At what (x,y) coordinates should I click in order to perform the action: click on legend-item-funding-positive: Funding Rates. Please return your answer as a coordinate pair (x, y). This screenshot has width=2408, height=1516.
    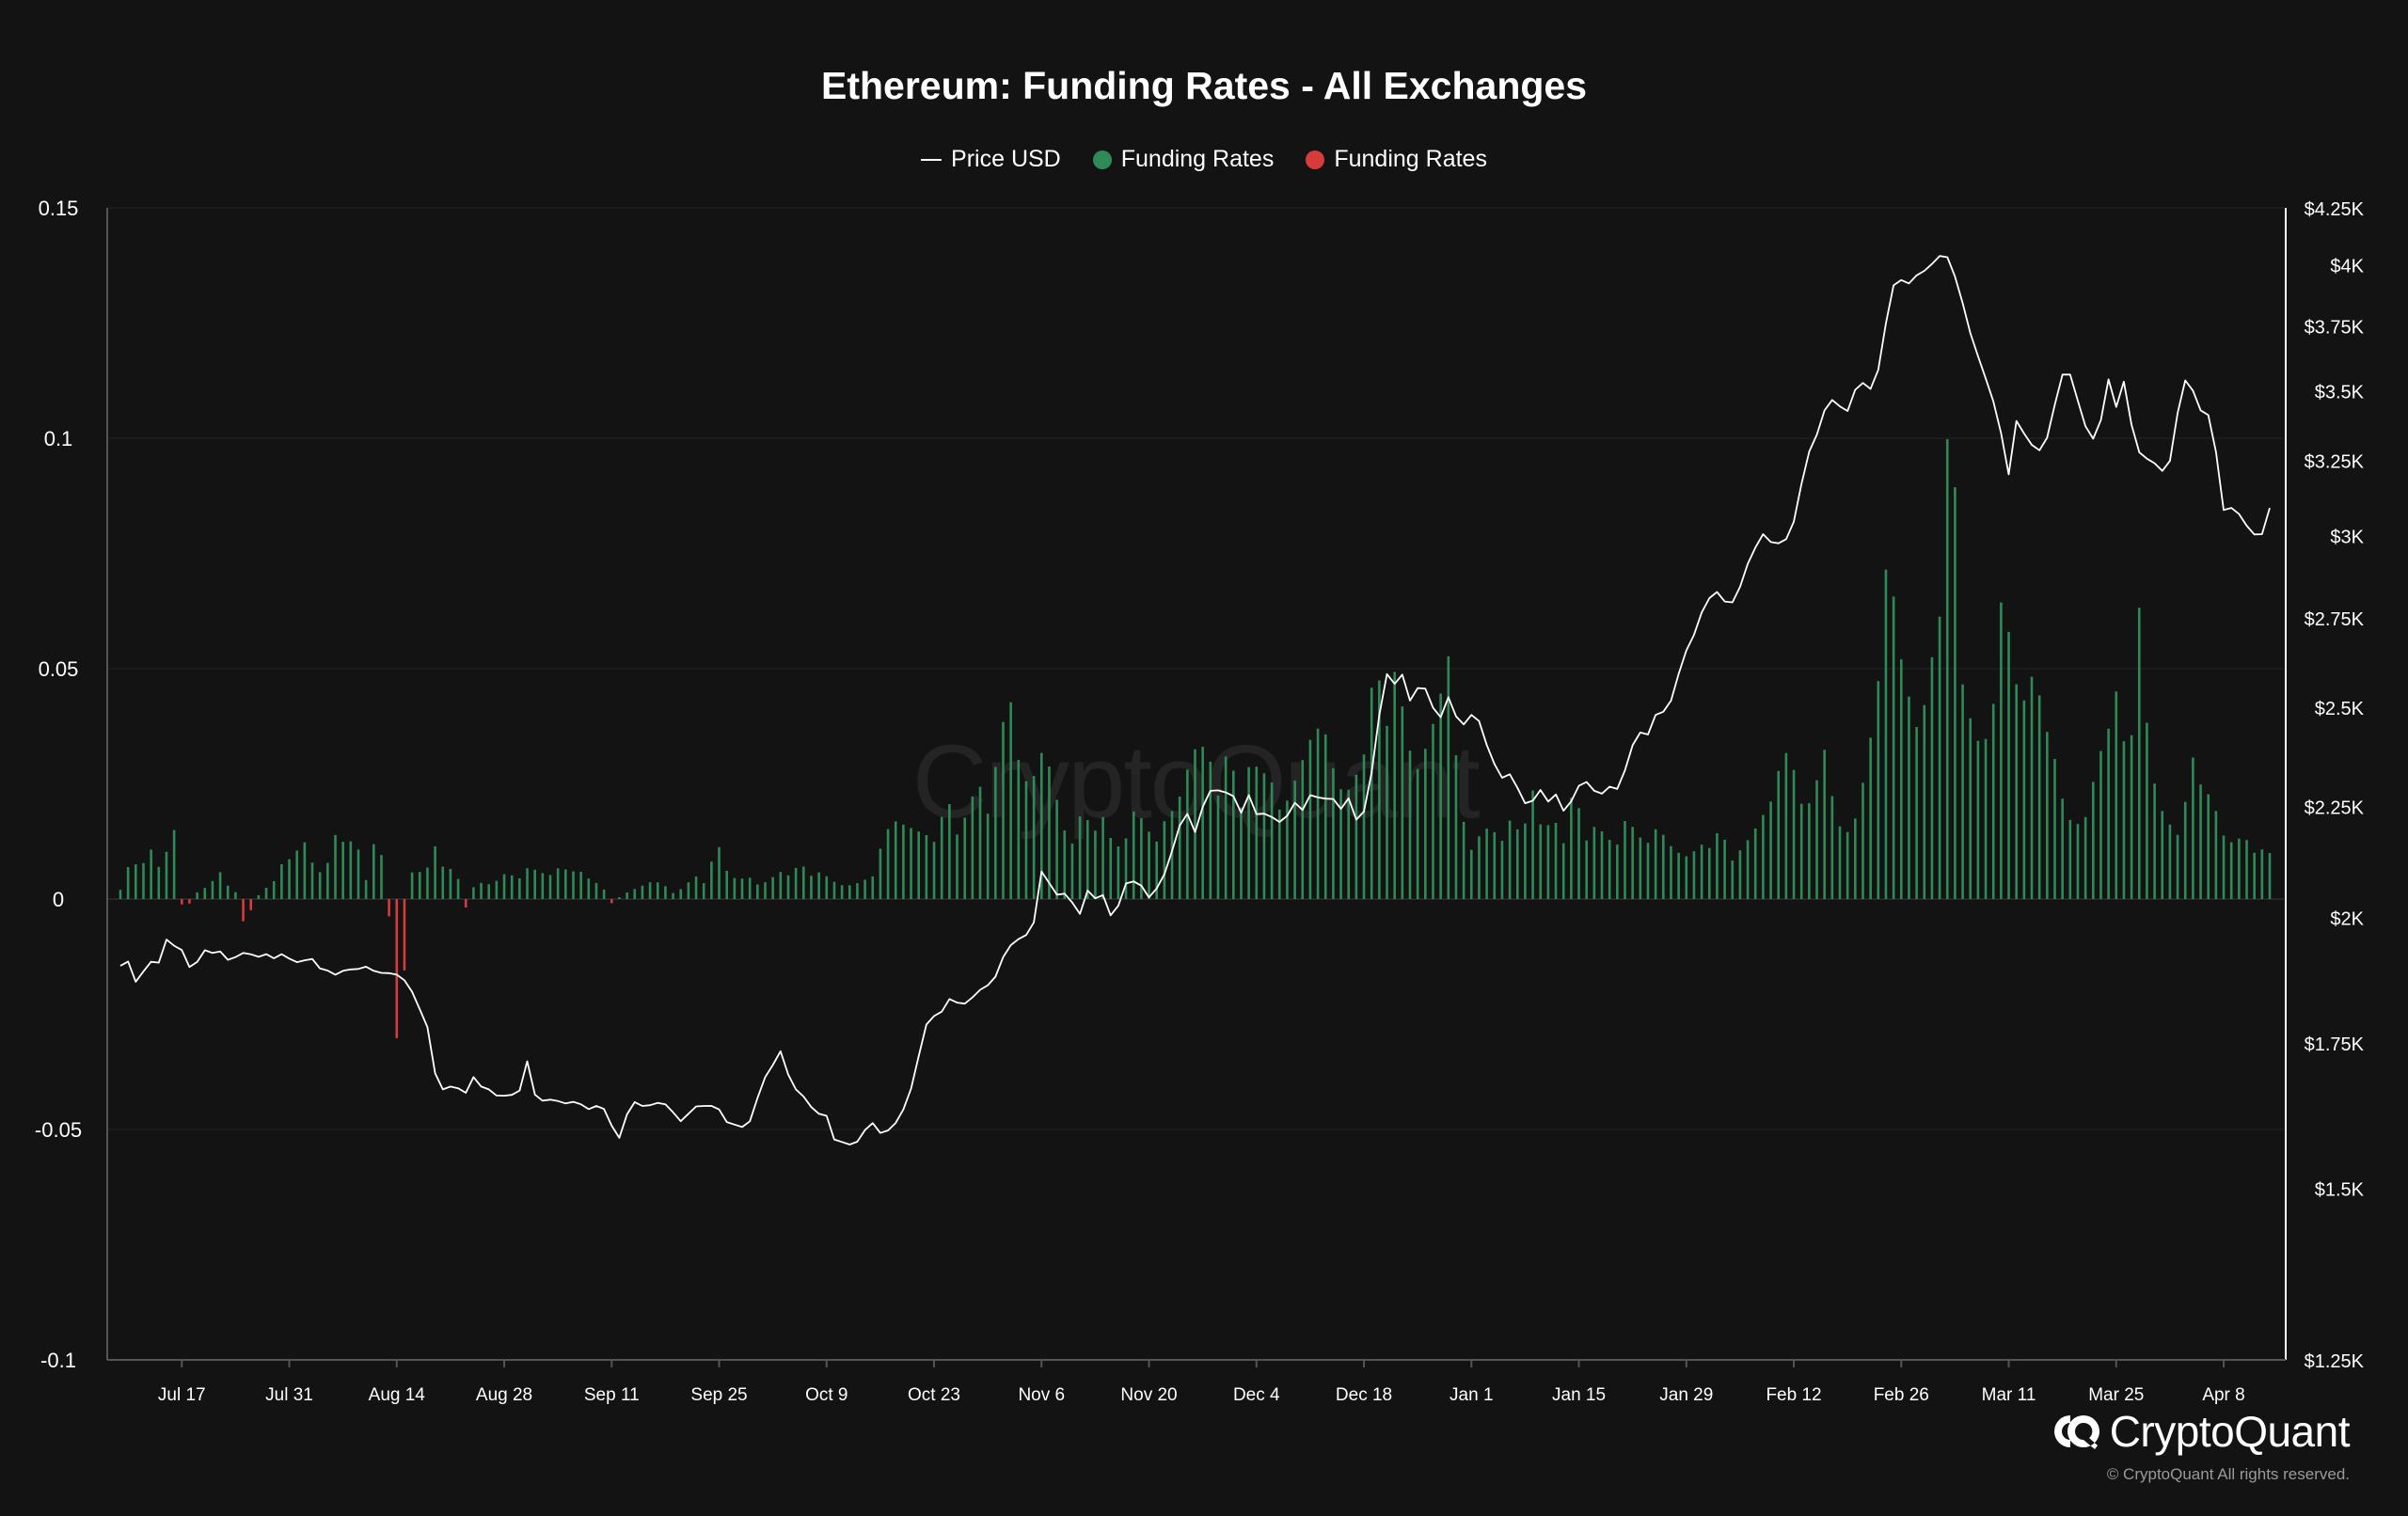
    Looking at the image, I should click on (1184, 159).